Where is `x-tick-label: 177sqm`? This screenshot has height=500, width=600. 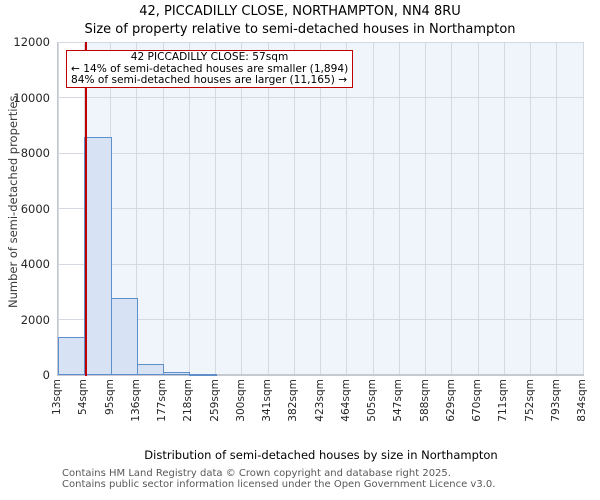
x-tick-label: 177sqm is located at coordinates (162, 400).